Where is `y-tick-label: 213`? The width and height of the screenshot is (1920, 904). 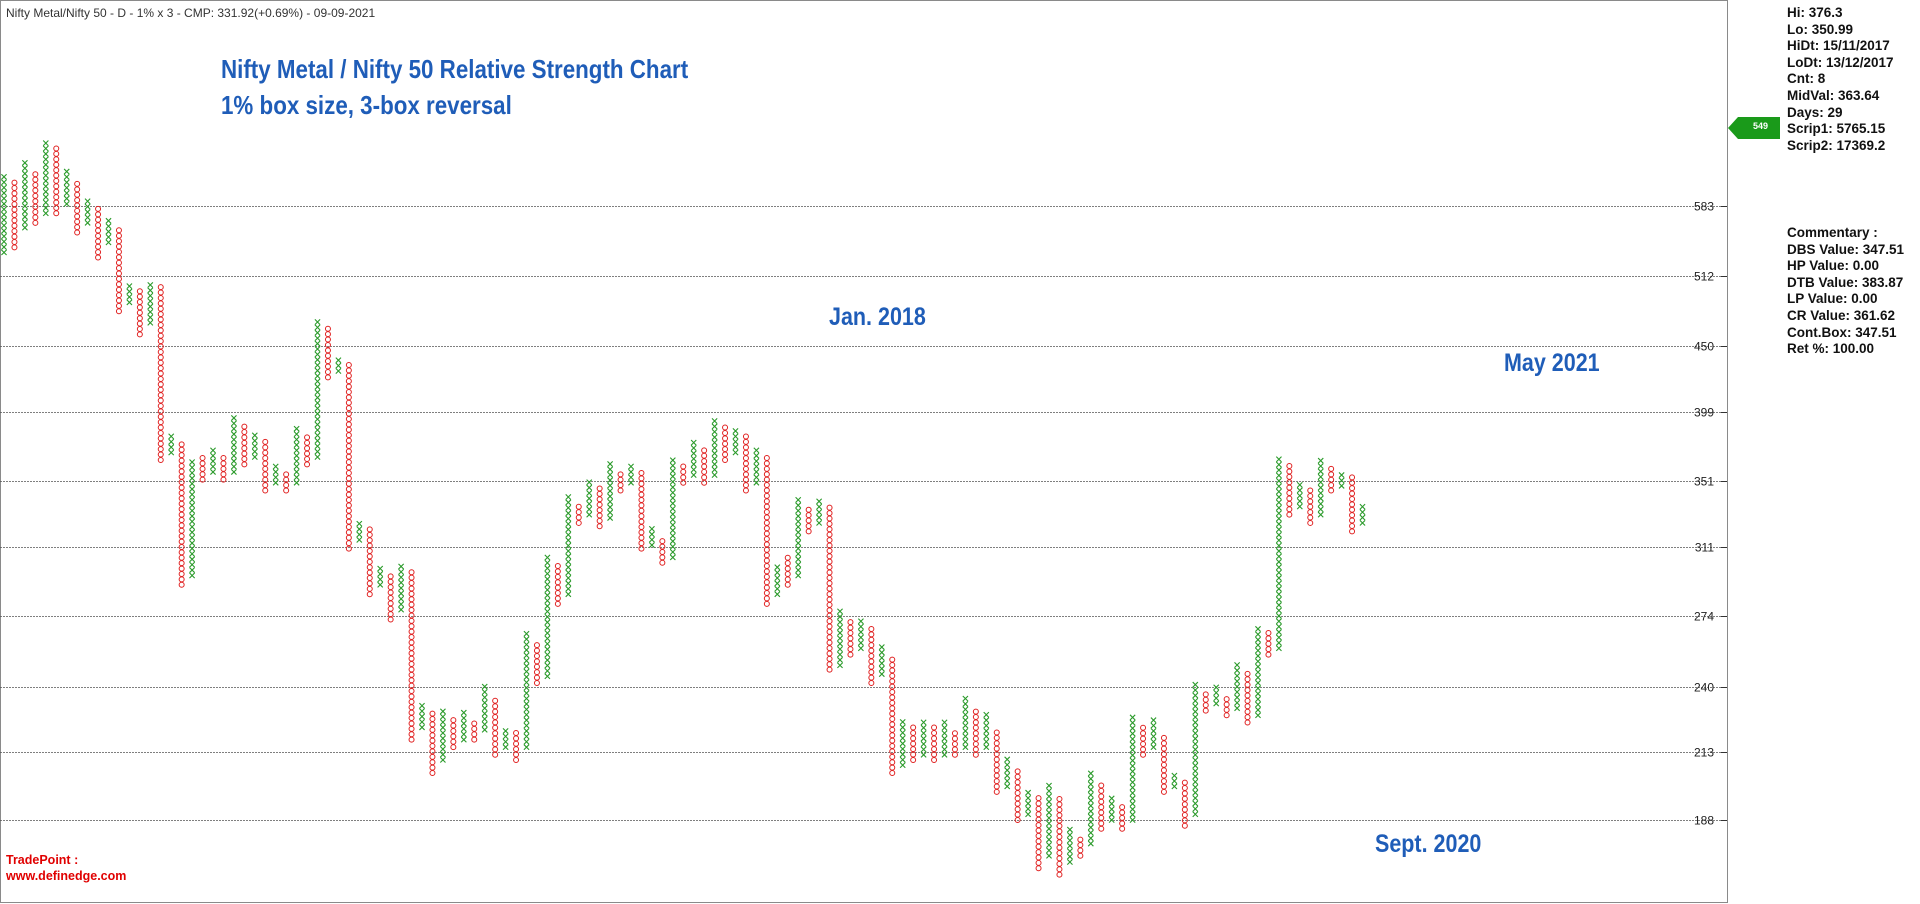 y-tick-label: 213 is located at coordinates (1704, 753).